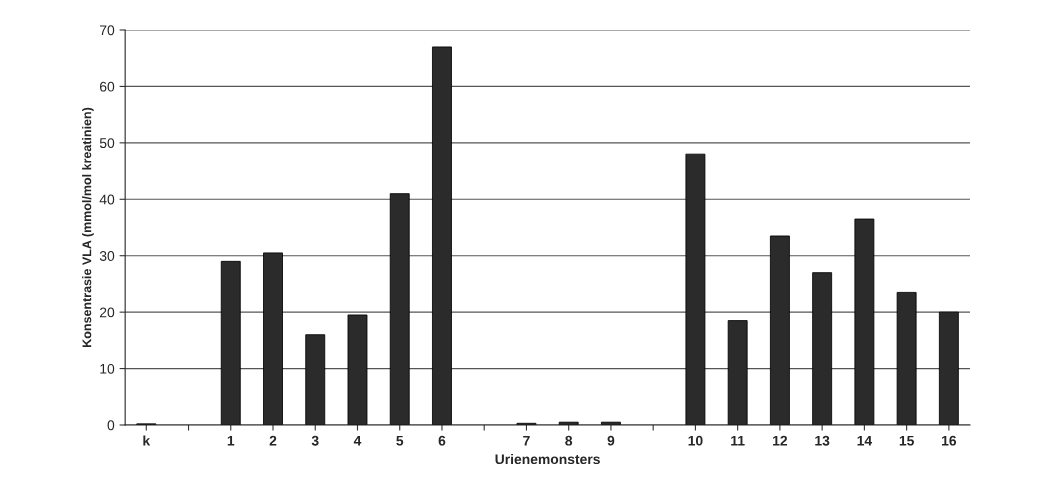 The height and width of the screenshot is (500, 1043). I want to click on x-tick-label: 15, so click(906, 440).